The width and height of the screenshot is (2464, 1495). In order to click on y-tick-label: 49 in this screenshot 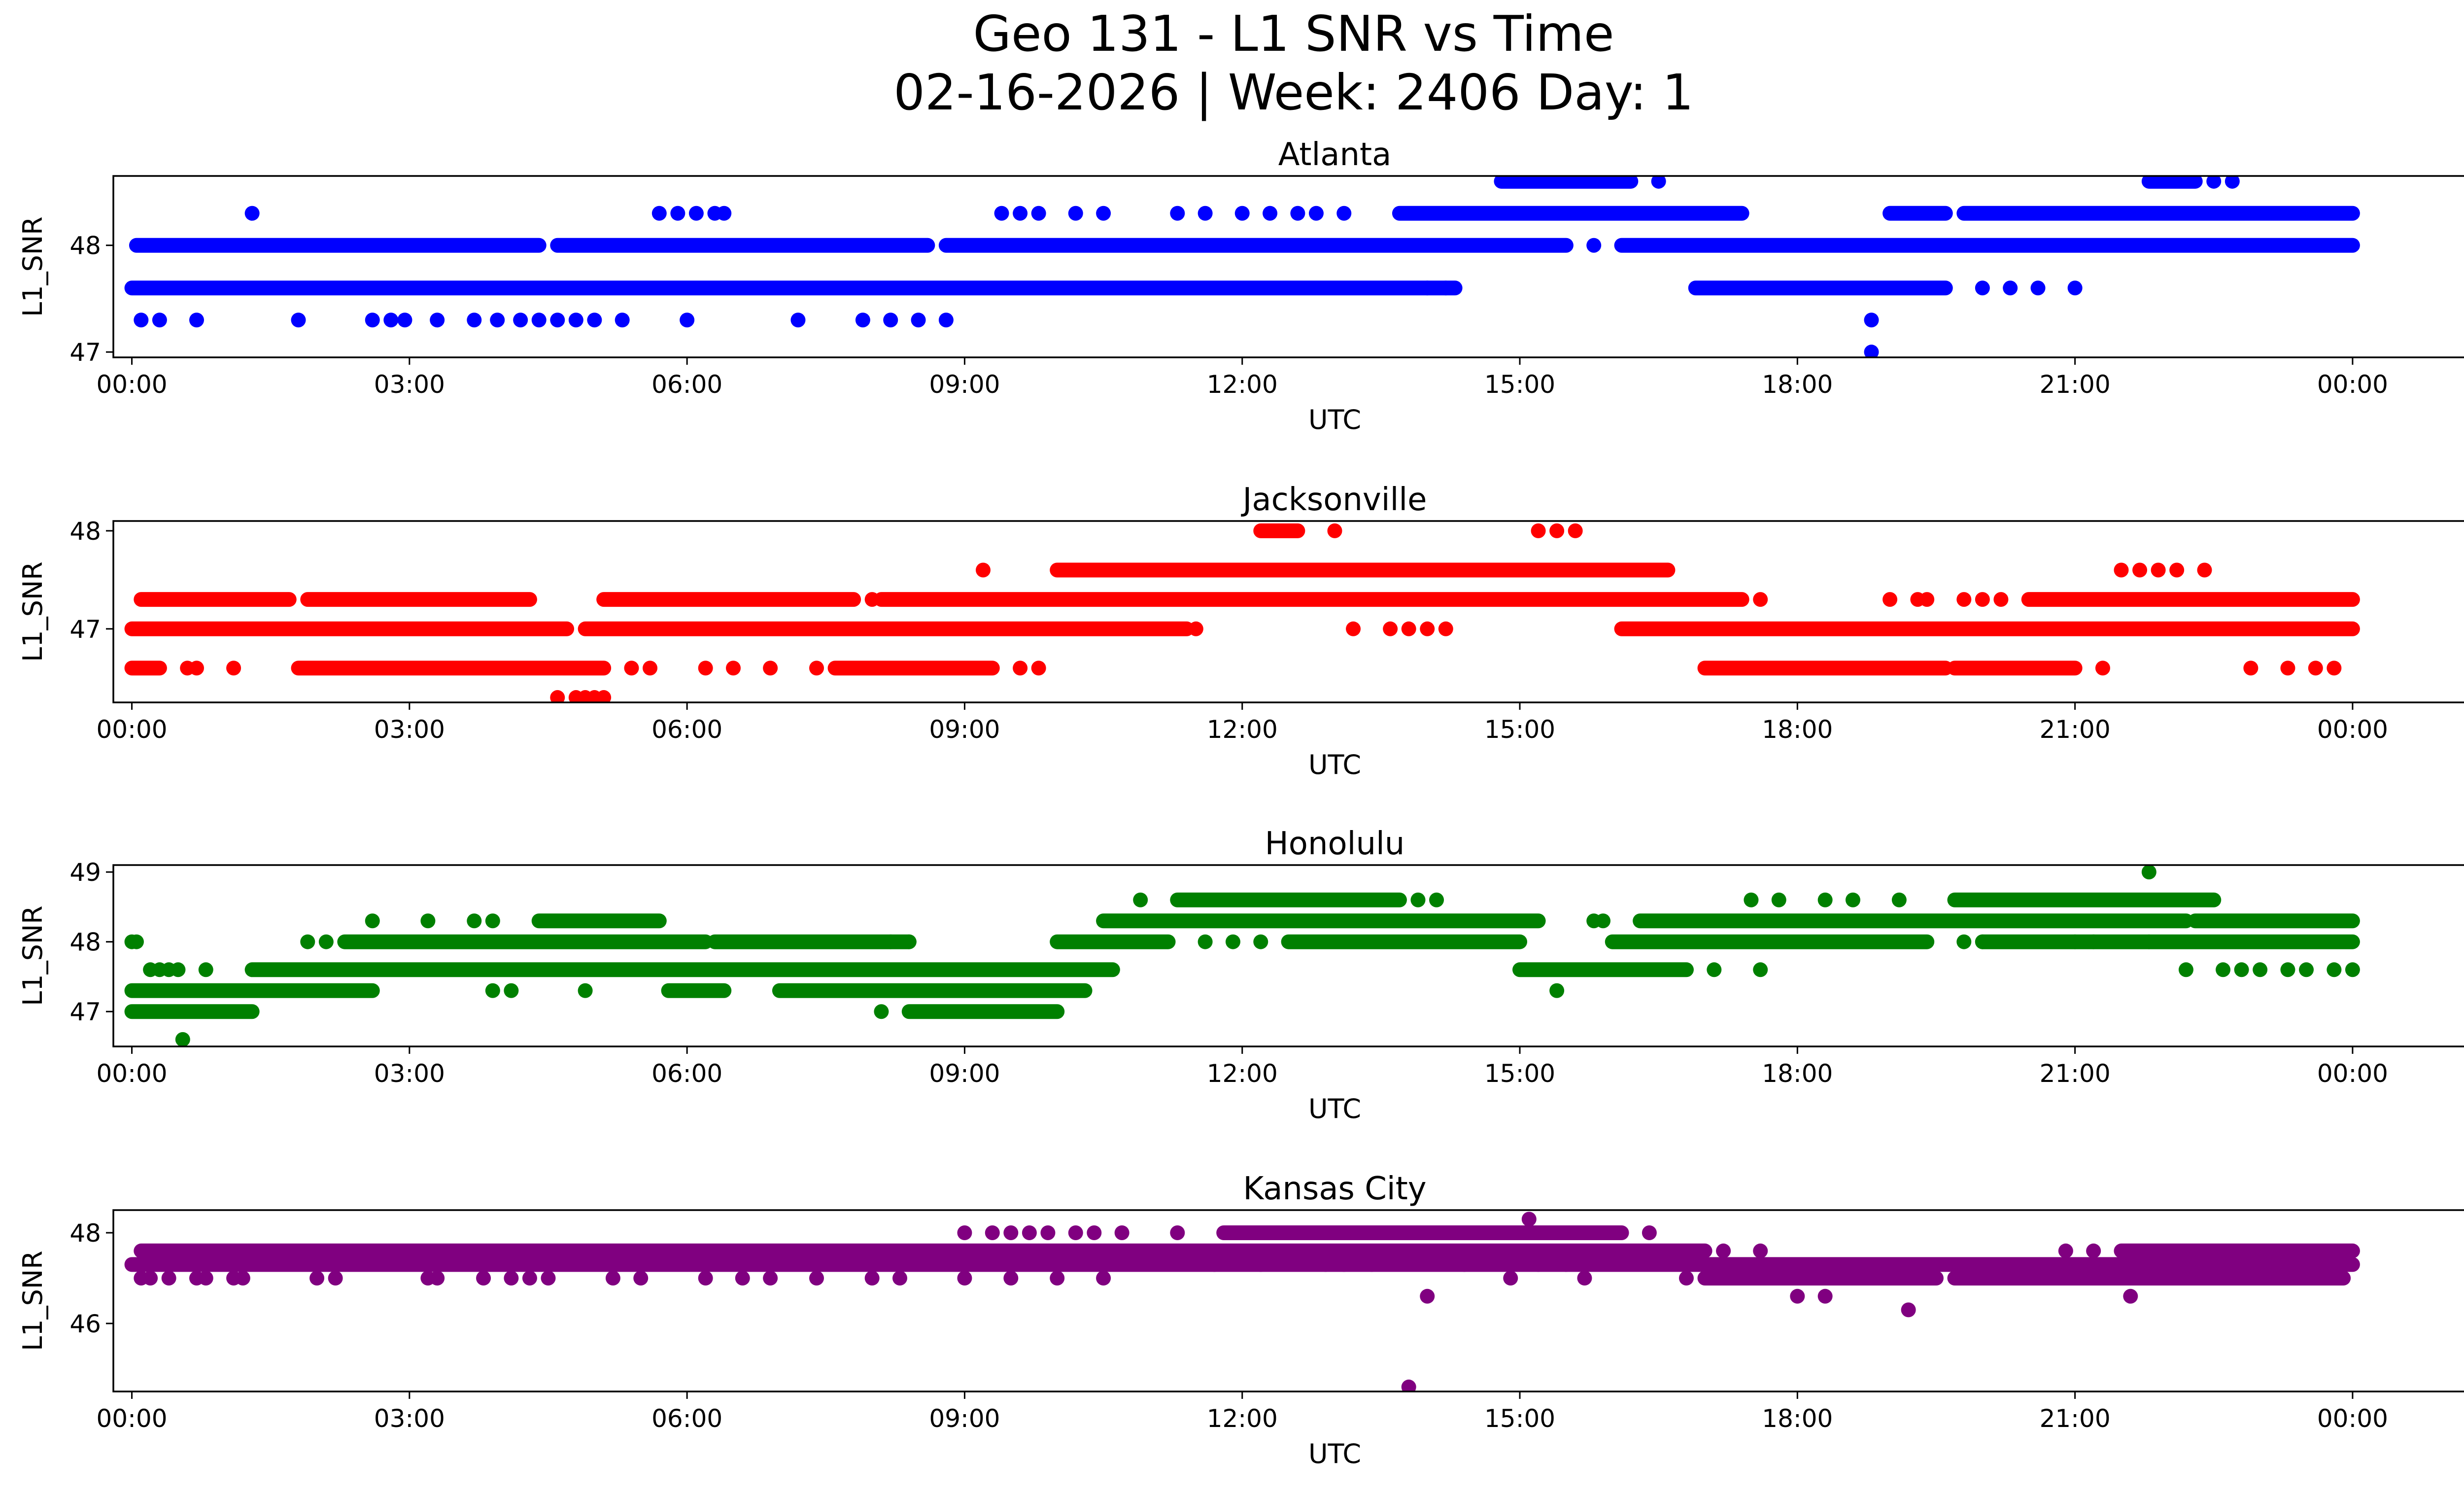, I will do `click(85, 872)`.